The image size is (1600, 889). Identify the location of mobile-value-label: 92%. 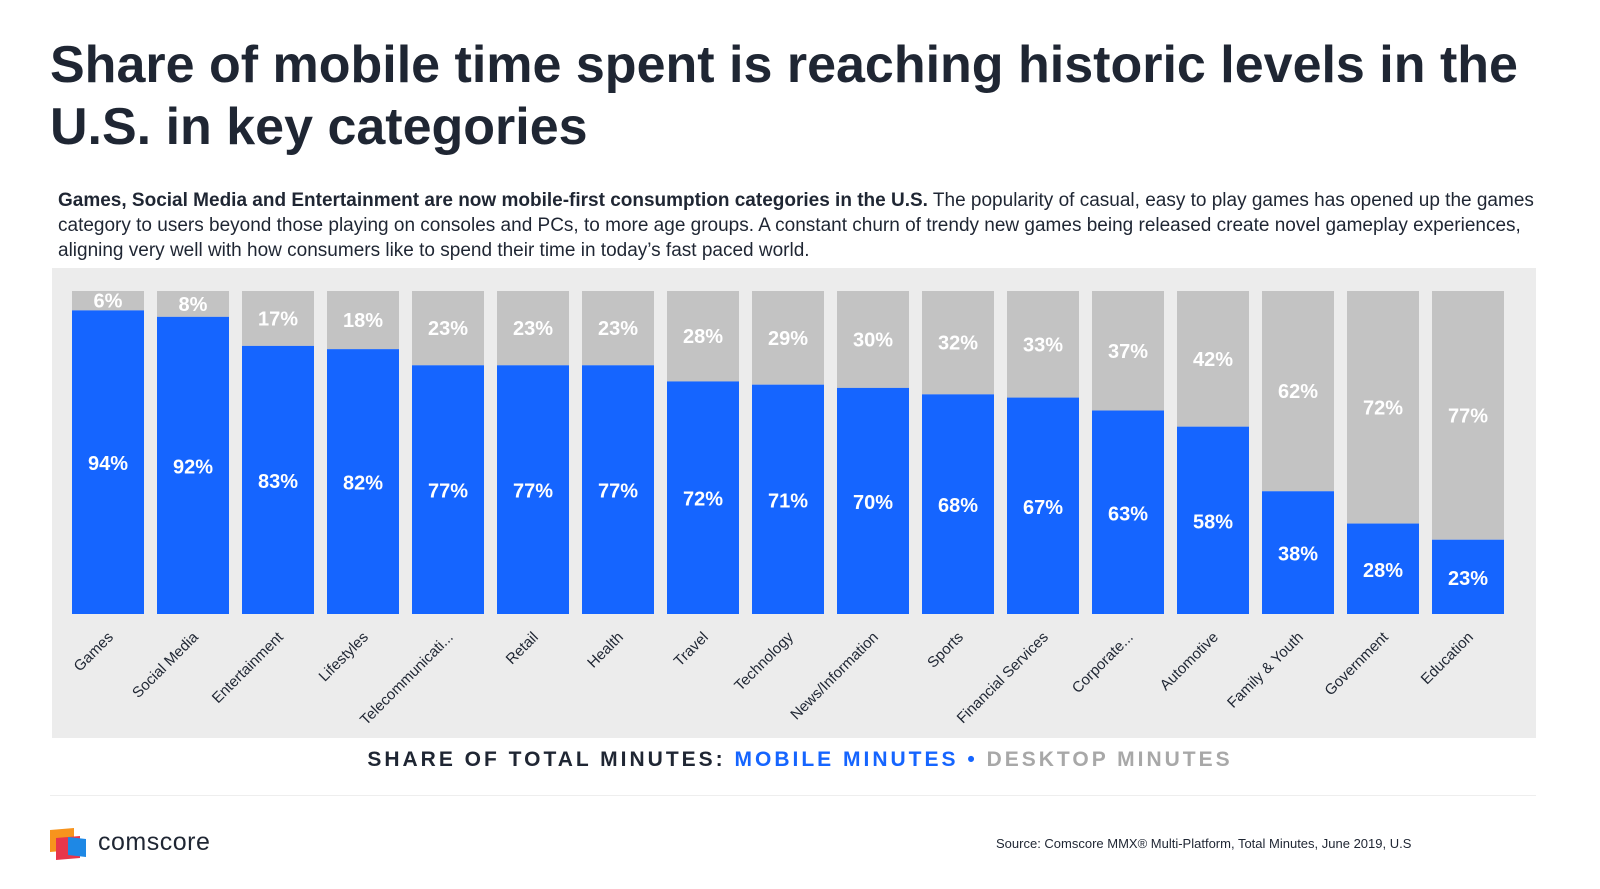
(193, 467).